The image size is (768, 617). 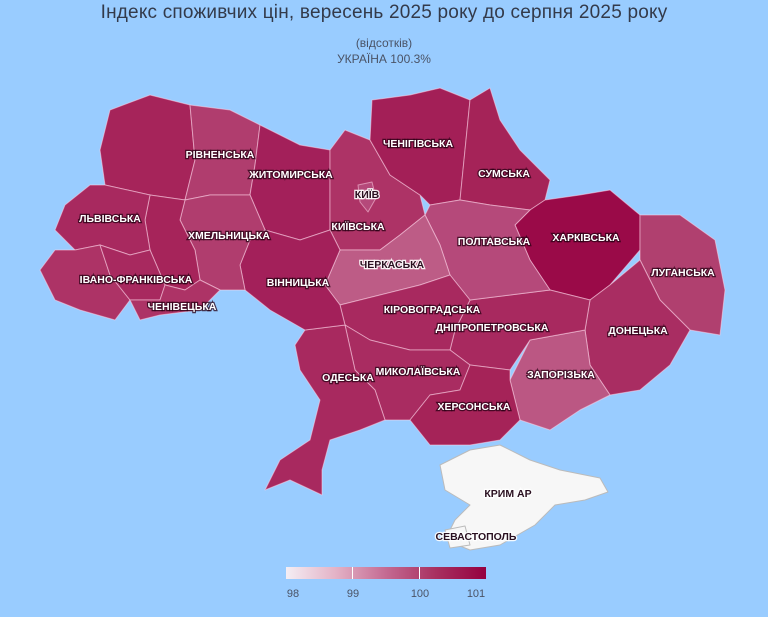 What do you see at coordinates (494, 242) in the screenshot?
I see `region-label-poltava: ПОЛТАВСЬКА` at bounding box center [494, 242].